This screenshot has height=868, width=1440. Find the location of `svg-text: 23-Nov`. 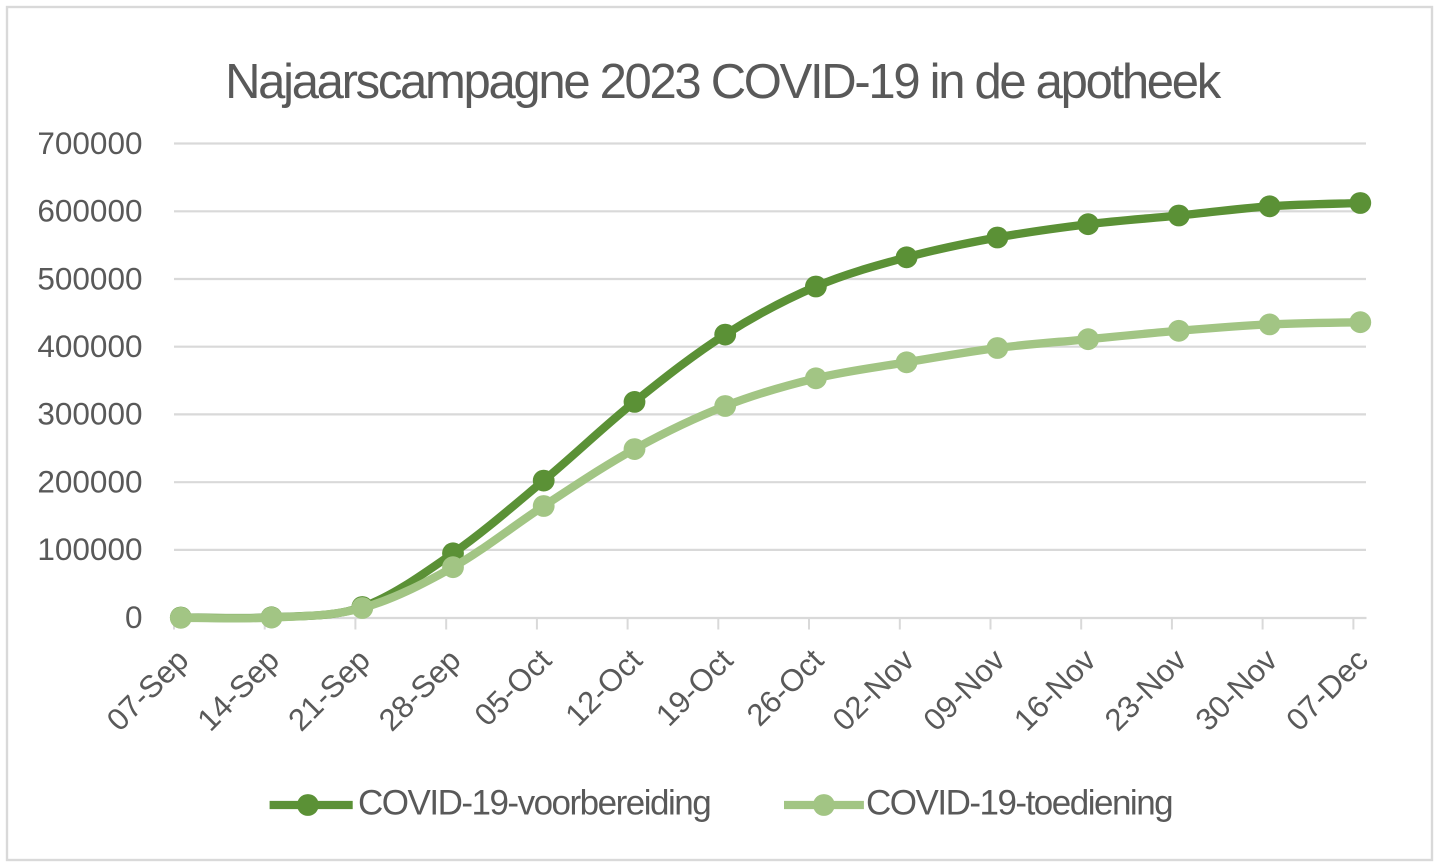

svg-text: 23-Nov is located at coordinates (1146, 690).